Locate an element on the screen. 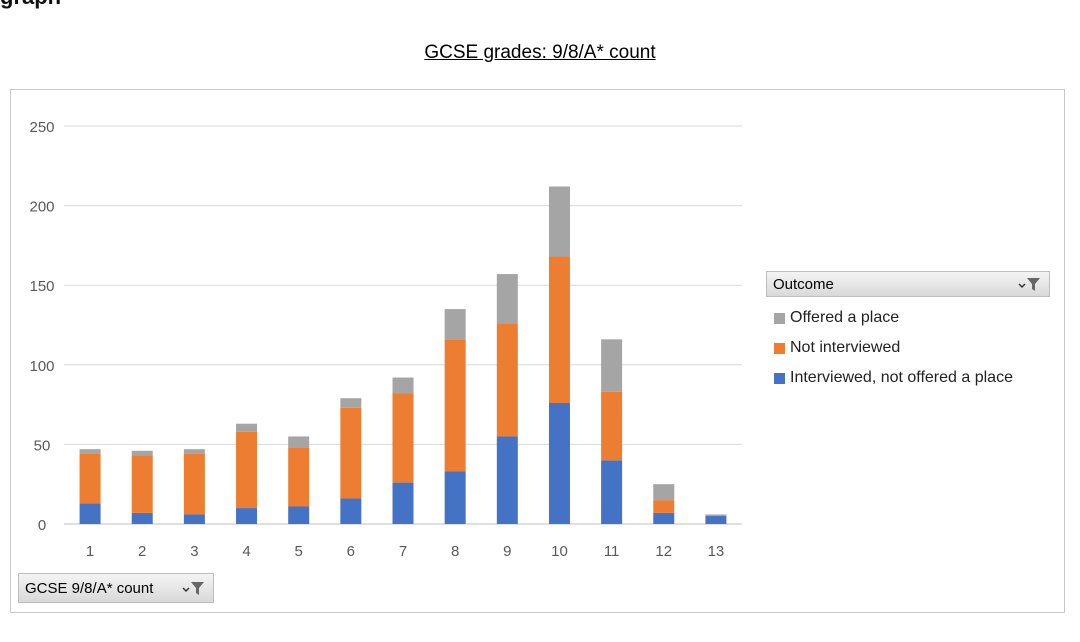 The height and width of the screenshot is (642, 1080). y-tick-label: 100 is located at coordinates (41, 366).